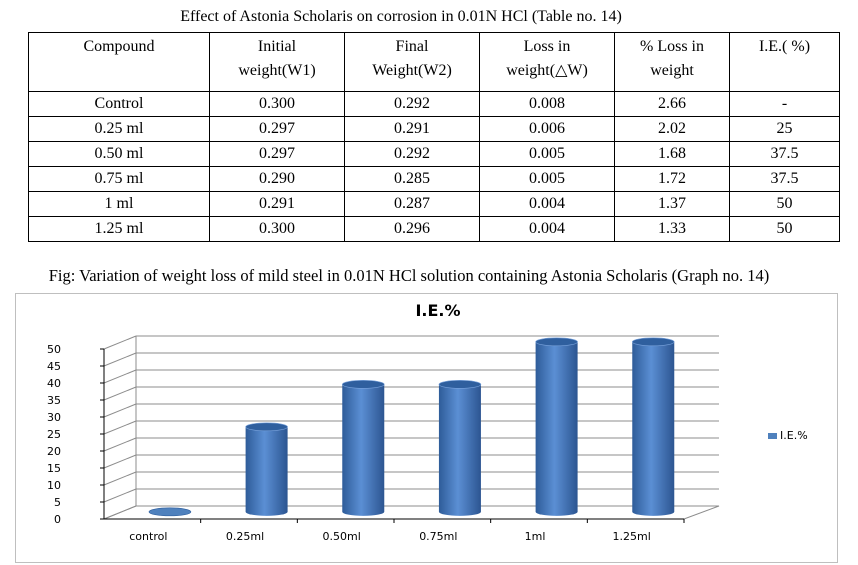 Image resolution: width=858 pixels, height=565 pixels. What do you see at coordinates (407, 531) in the screenshot?
I see `x-axis-labels: control 0.25ml 0.50ml 0.75ml 1ml 1.25ml` at bounding box center [407, 531].